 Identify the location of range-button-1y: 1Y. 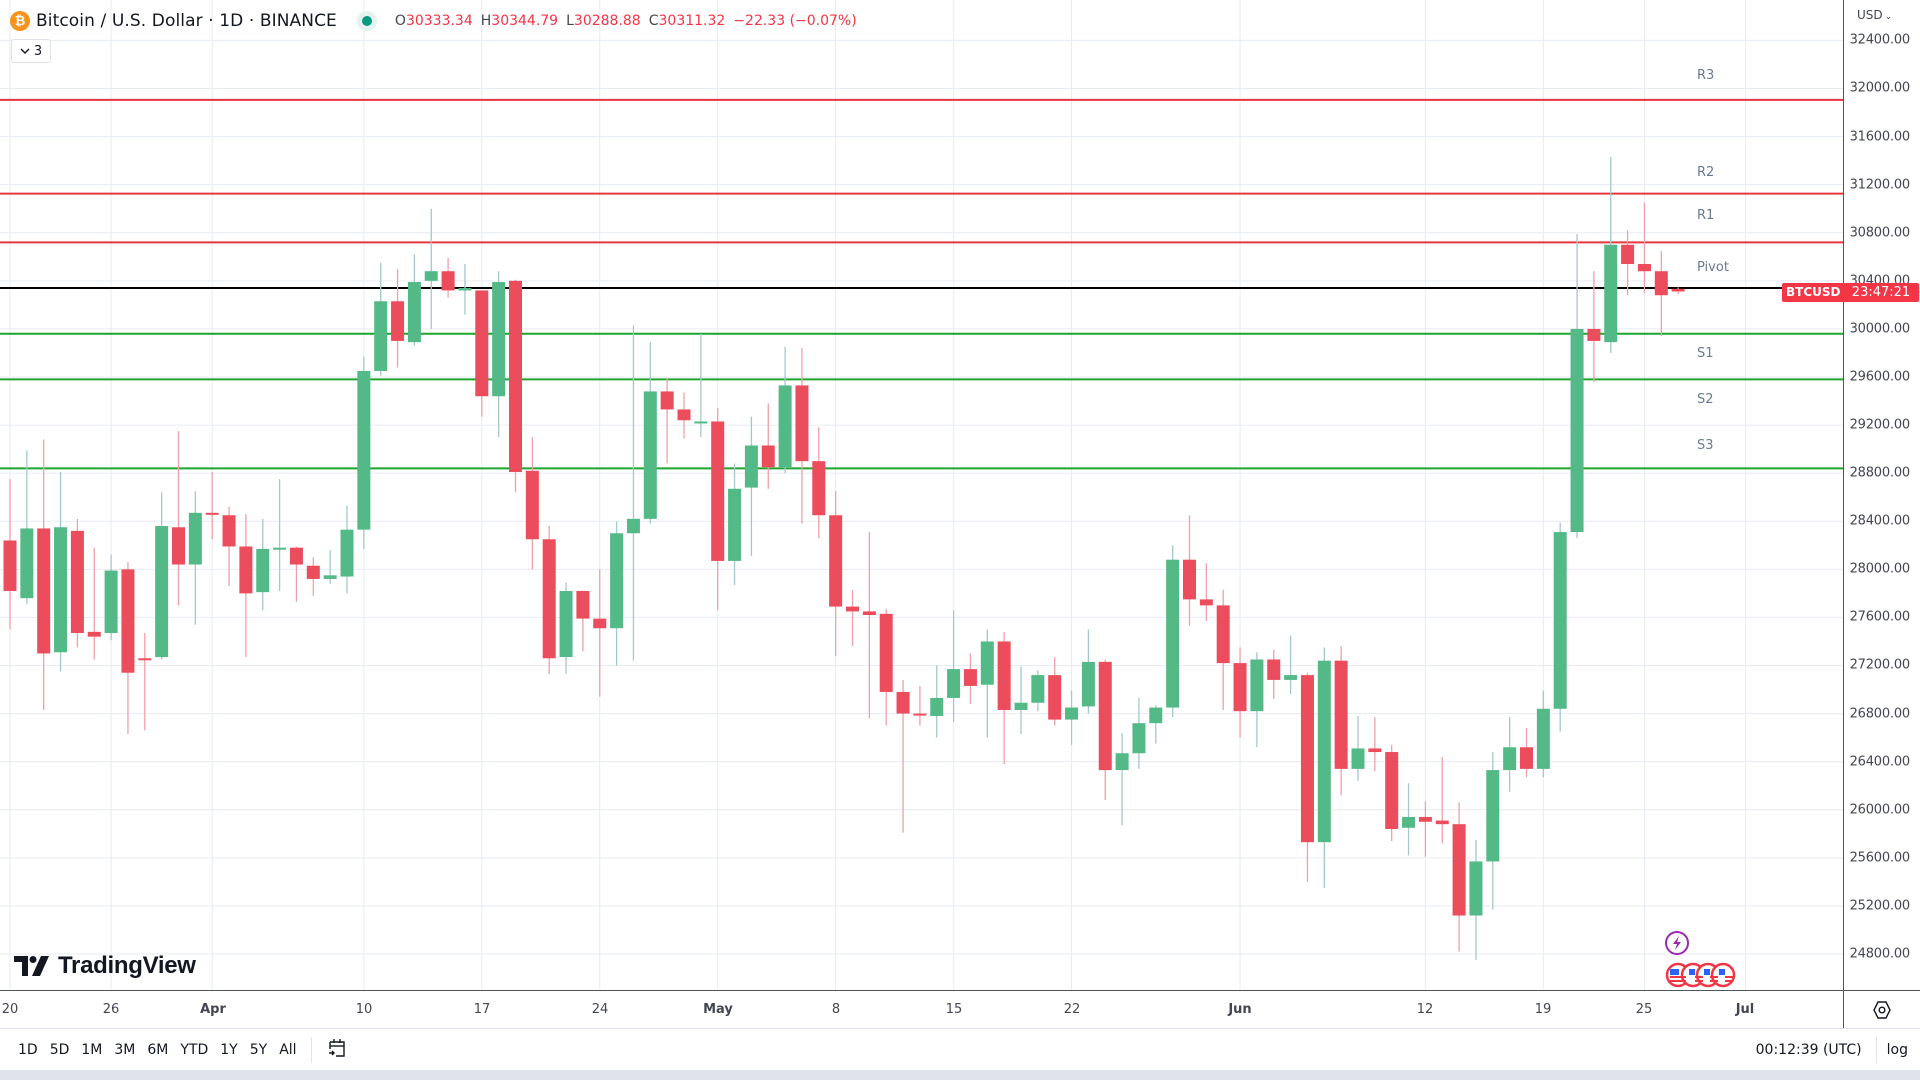
(229, 1049).